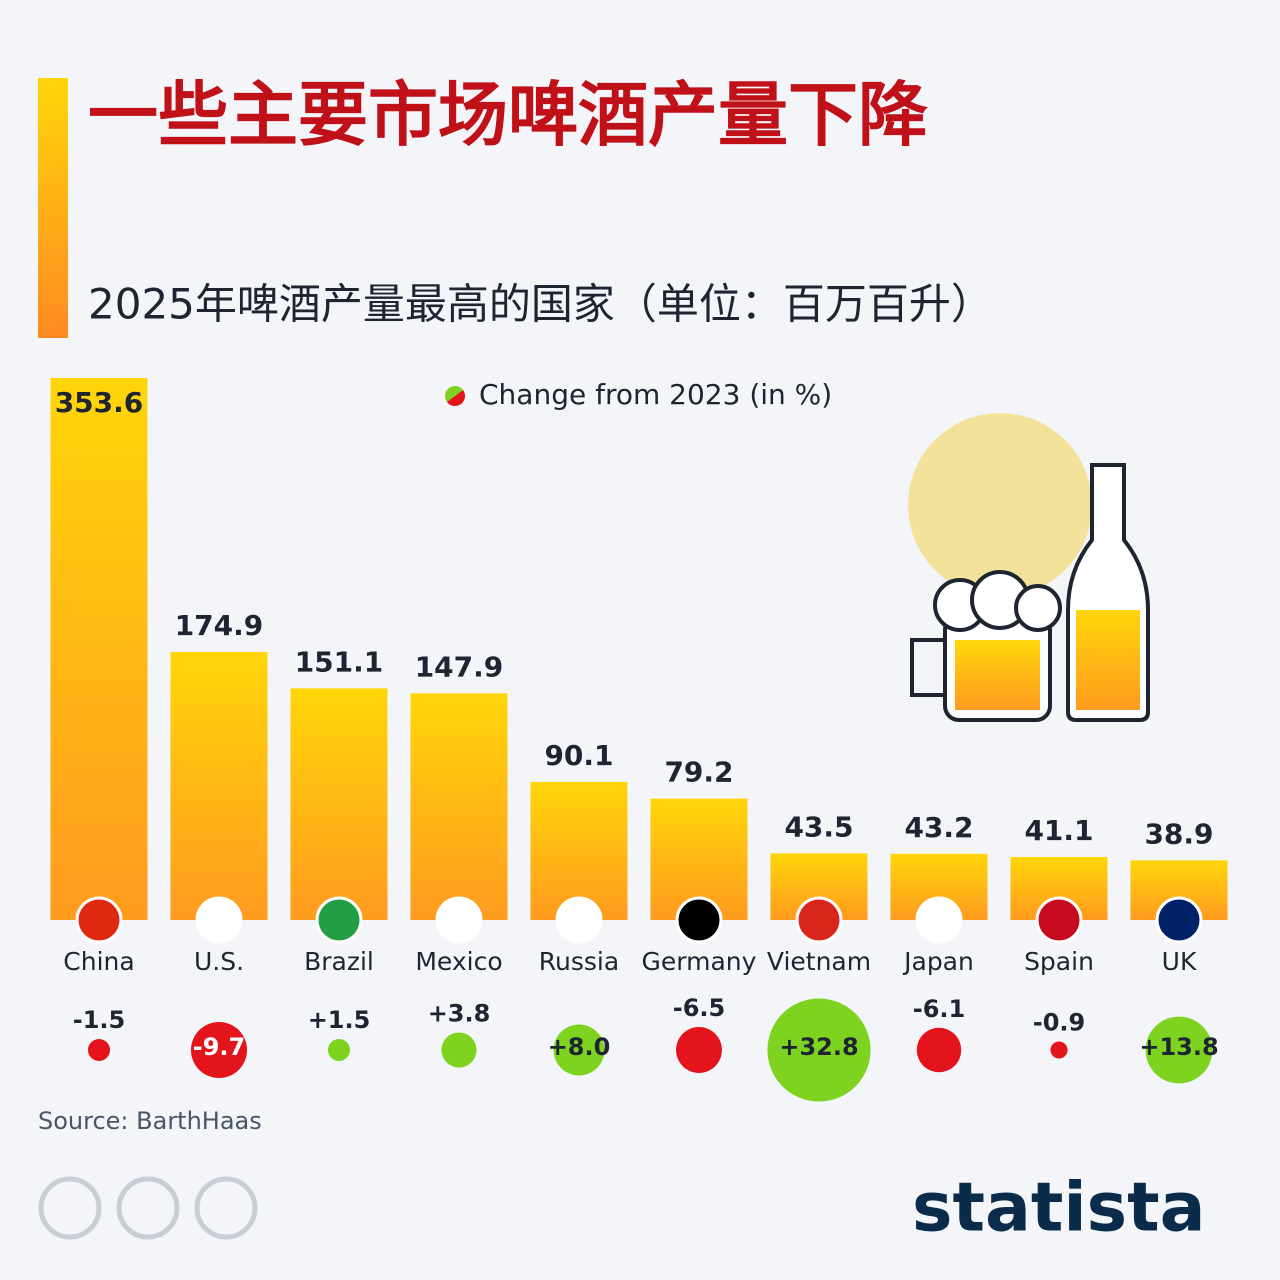 This screenshot has height=1280, width=1280. Describe the element at coordinates (1059, 961) in the screenshot. I see `x-tick-label: Spain` at that location.